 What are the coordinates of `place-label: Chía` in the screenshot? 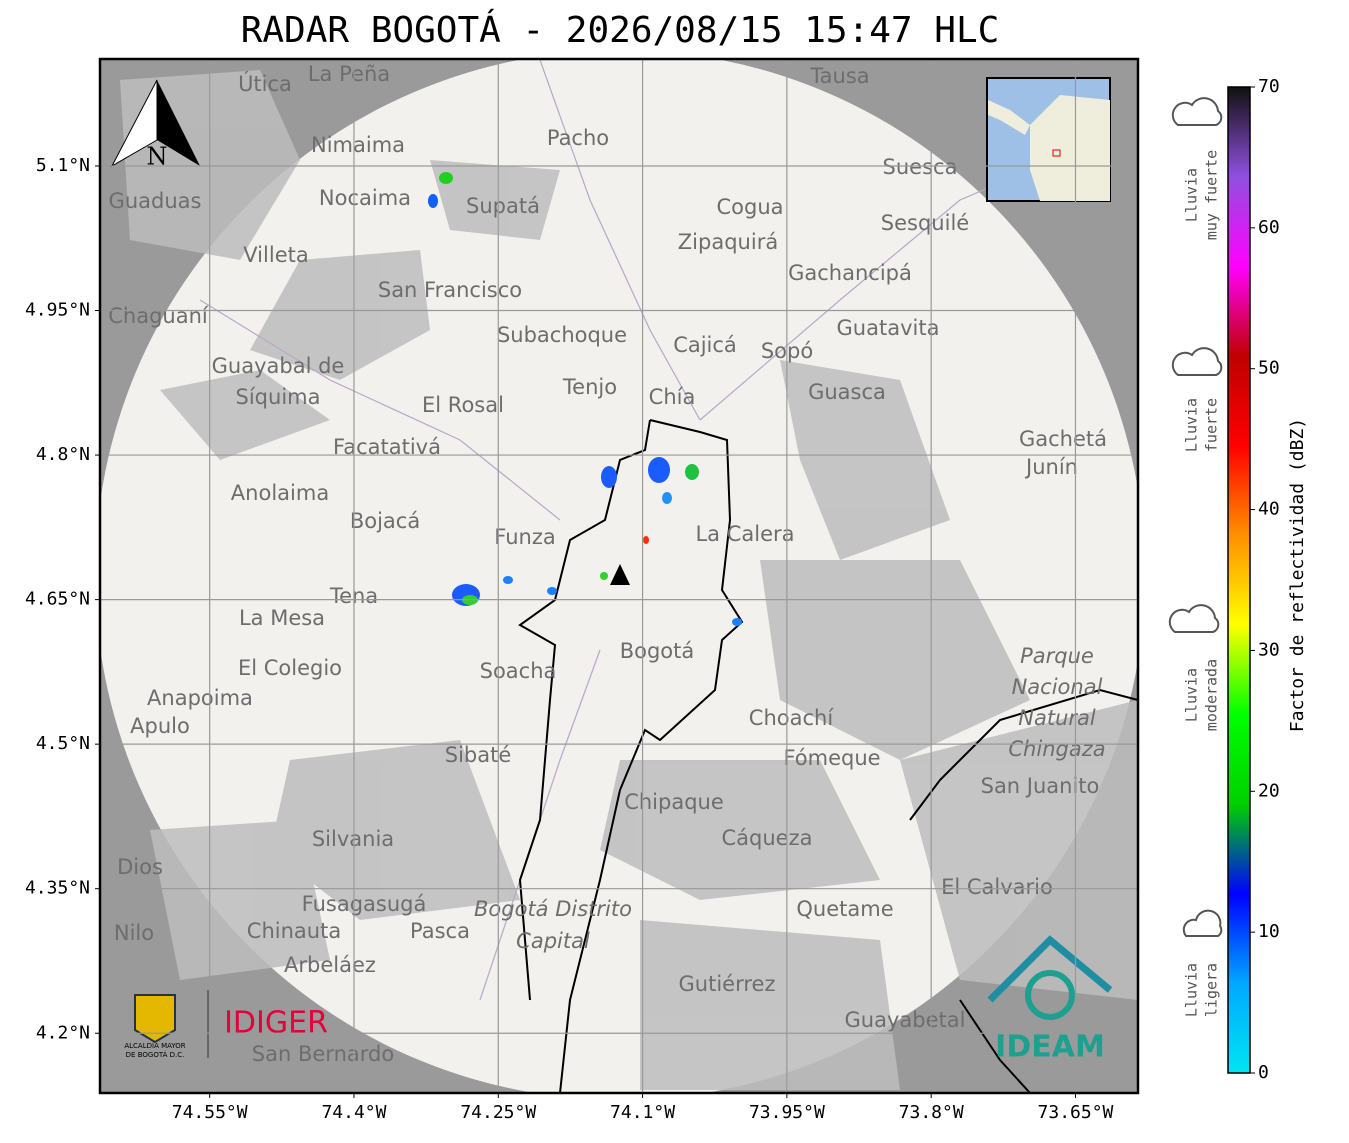 It's located at (672, 397).